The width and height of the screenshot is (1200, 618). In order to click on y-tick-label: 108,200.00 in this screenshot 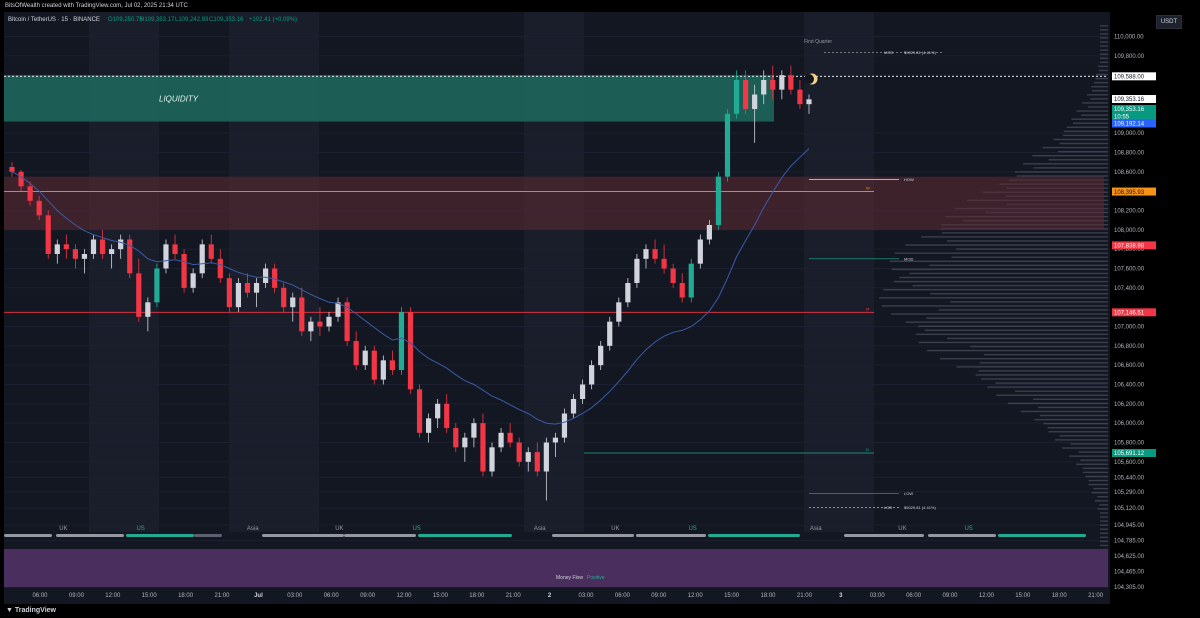, I will do `click(1129, 211)`.